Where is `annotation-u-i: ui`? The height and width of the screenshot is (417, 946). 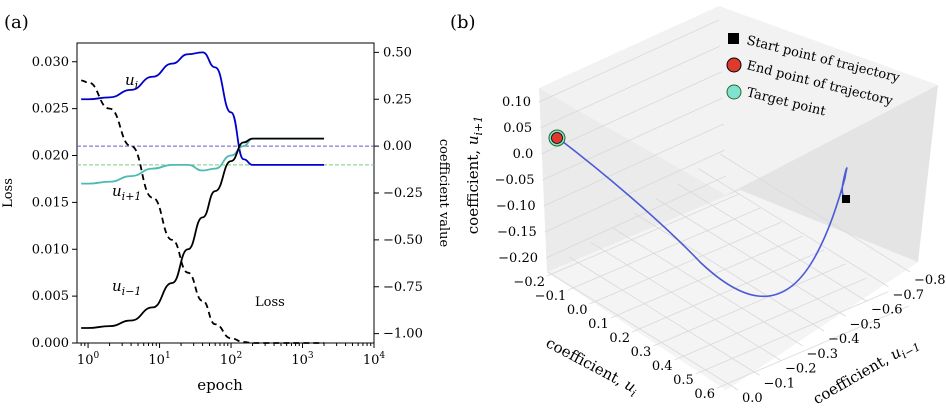 annotation-u-i: ui is located at coordinates (131, 81).